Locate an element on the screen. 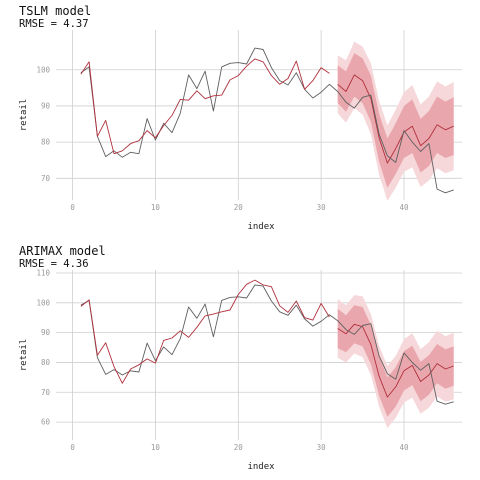 Image resolution: width=480 pixels, height=480 pixels. arimax-forecast-mean-line is located at coordinates (395, 360).